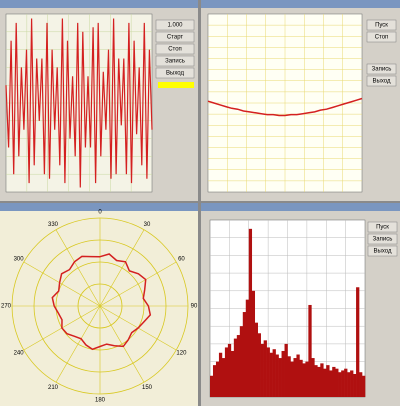 This screenshot has height=411, width=400. I want to click on color-swatch, so click(176, 85).